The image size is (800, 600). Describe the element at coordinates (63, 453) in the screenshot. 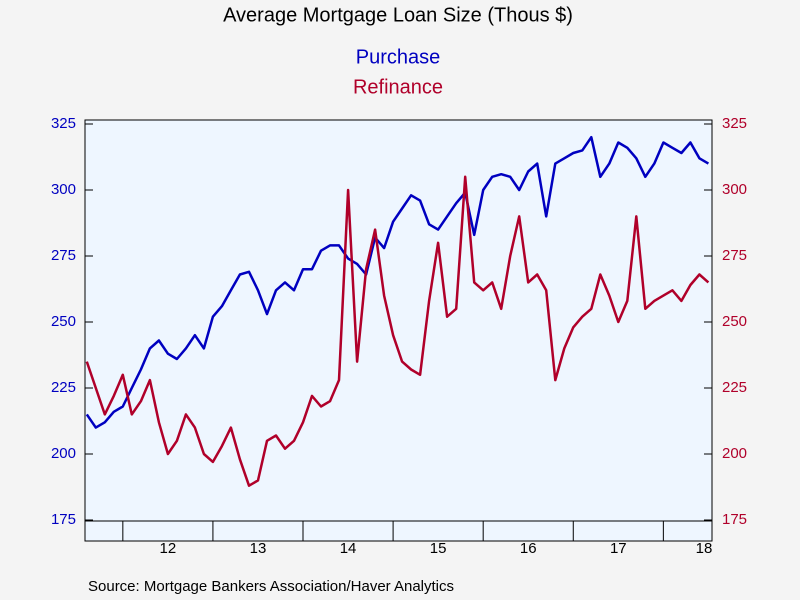

I see `y-tick-label: 200` at that location.